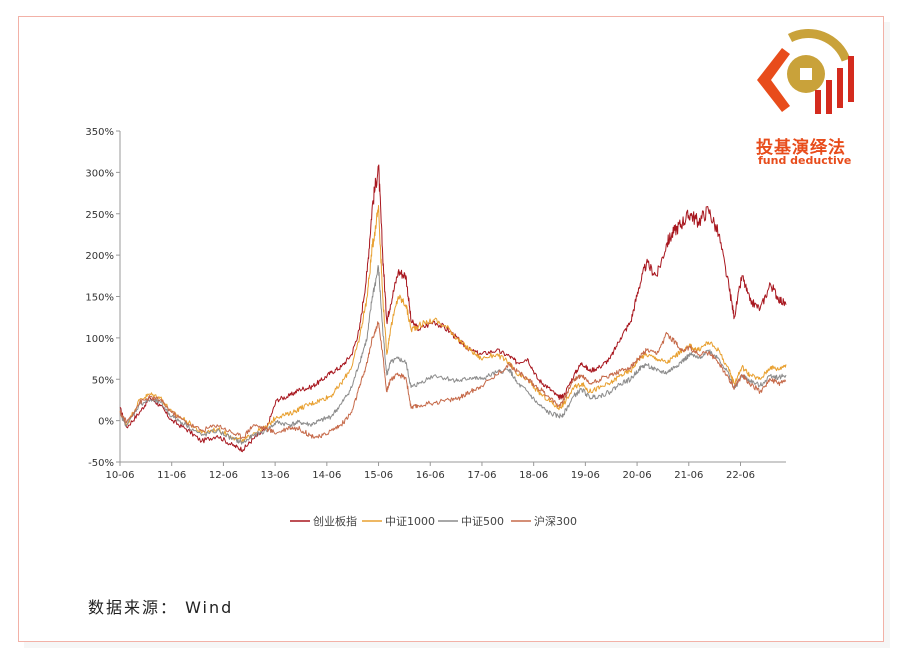 This screenshot has width=900, height=660. Describe the element at coordinates (481, 475) in the screenshot. I see `x-tick-label: 17-06` at that location.